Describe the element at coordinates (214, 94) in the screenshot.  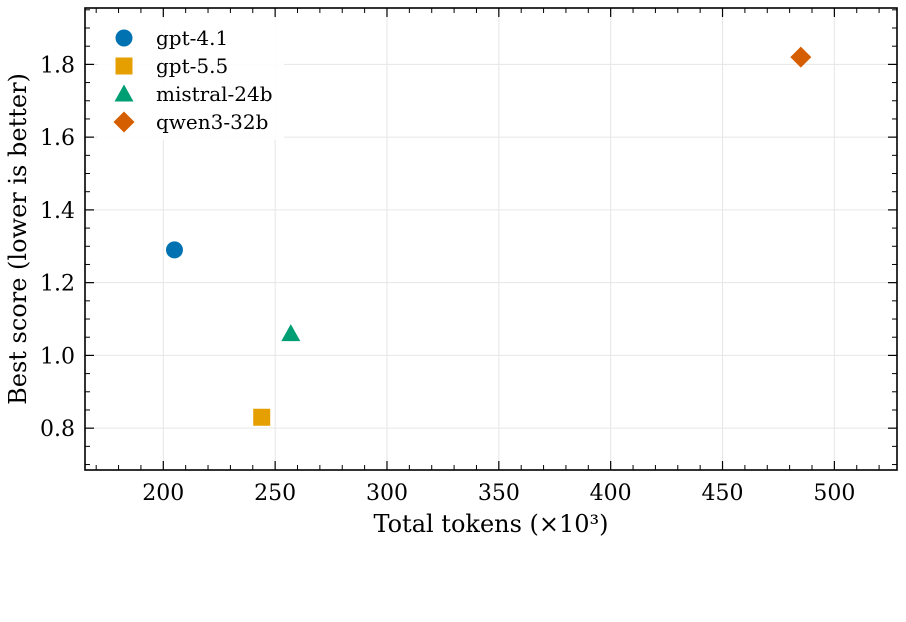
I see `legend-label-mistral-24b: mistral-24b` at that location.